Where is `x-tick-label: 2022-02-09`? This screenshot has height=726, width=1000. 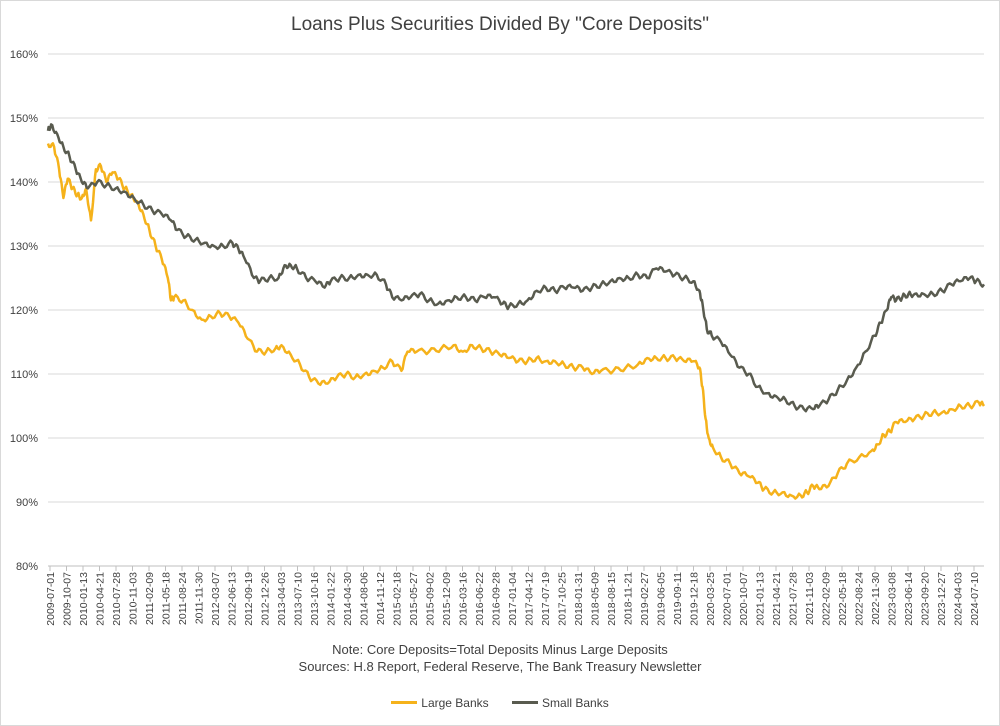
x-tick-label: 2022-02-09 is located at coordinates (827, 599).